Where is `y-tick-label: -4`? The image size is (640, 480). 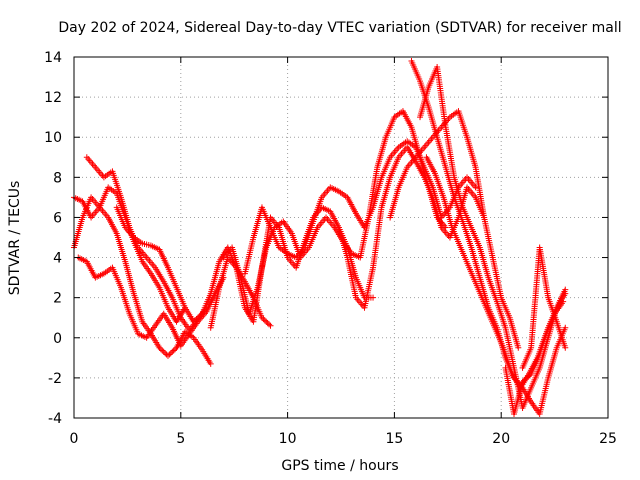 y-tick-label: -4 is located at coordinates (55, 419).